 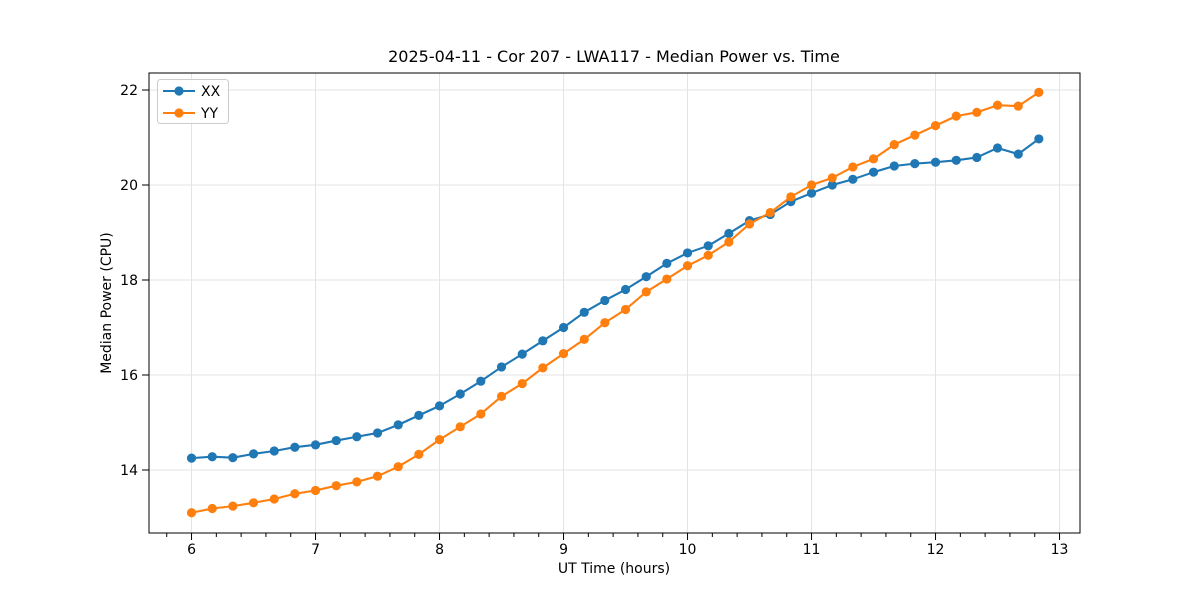 What do you see at coordinates (107, 303) in the screenshot?
I see `y-axis-label: Median Power (CPU)` at bounding box center [107, 303].